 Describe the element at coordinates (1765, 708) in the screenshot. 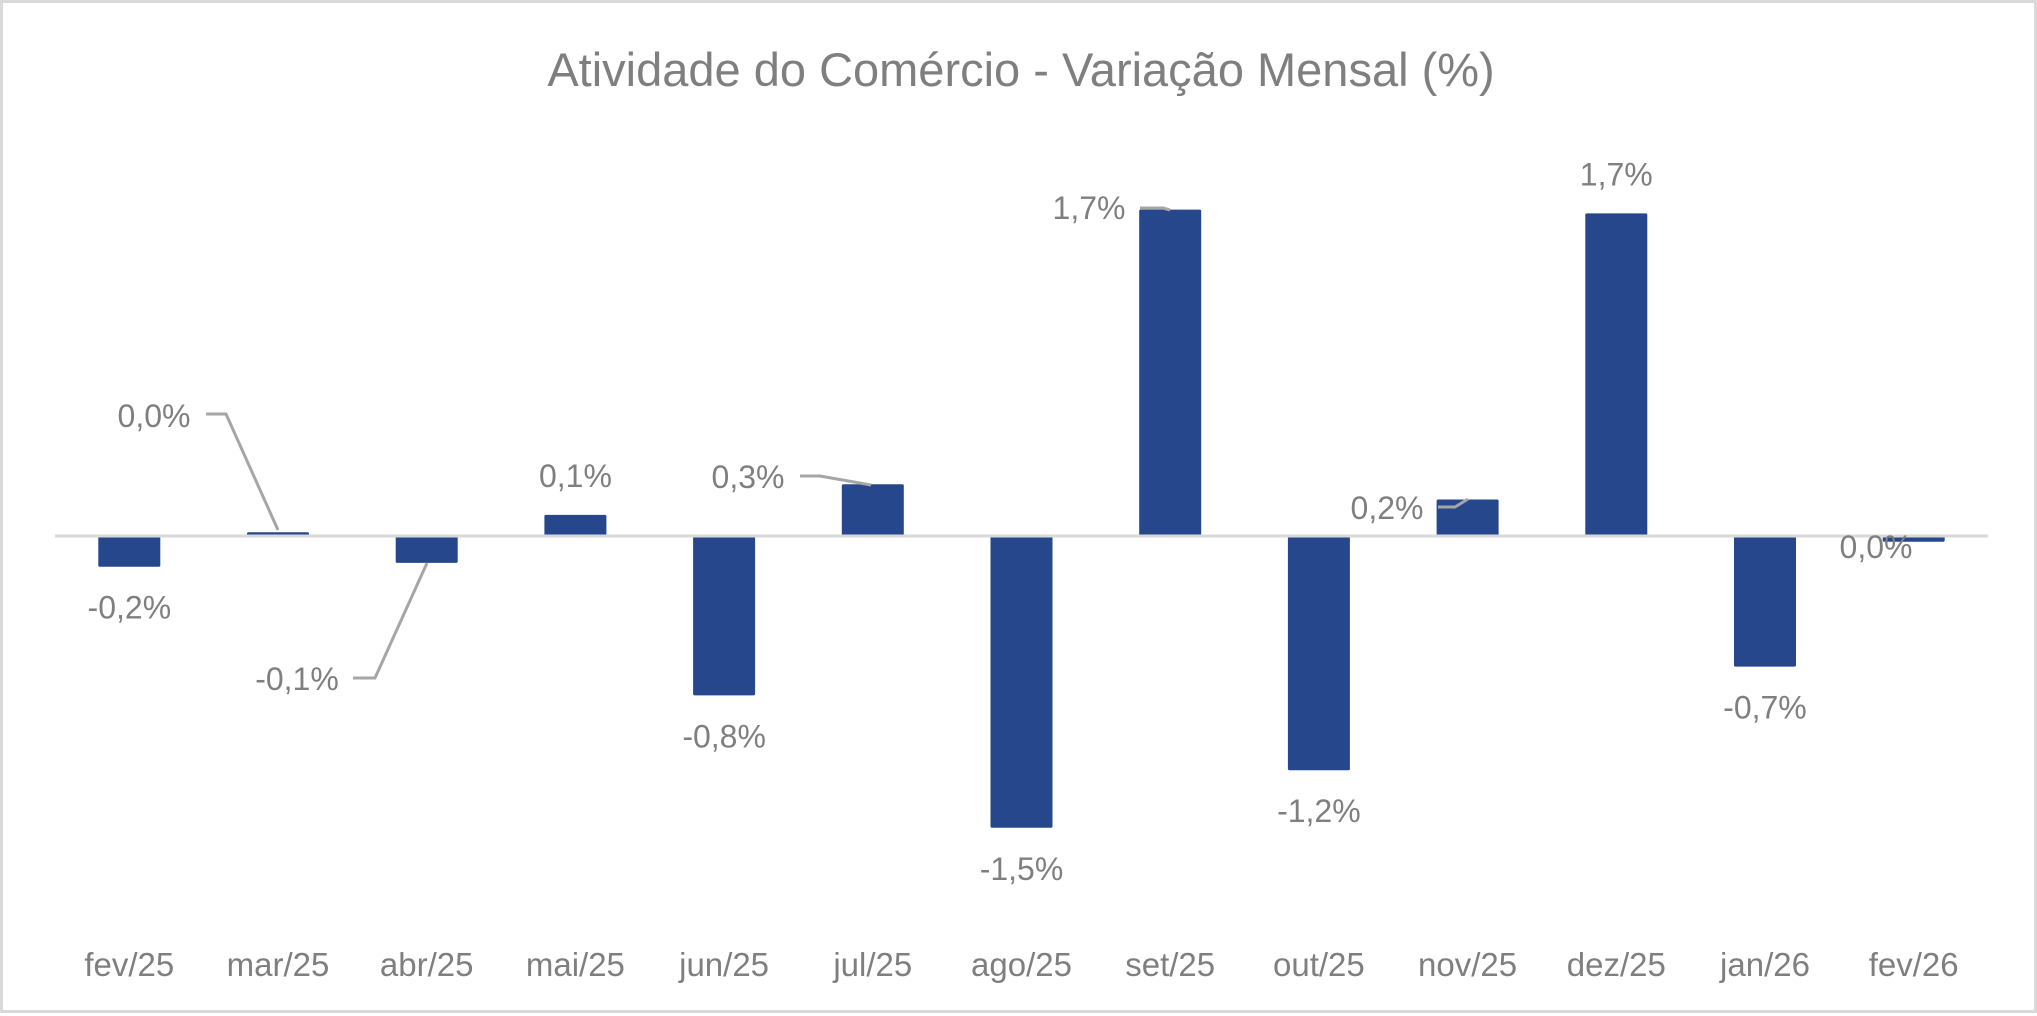

I see `data-label-jan-26: -0,7%` at that location.